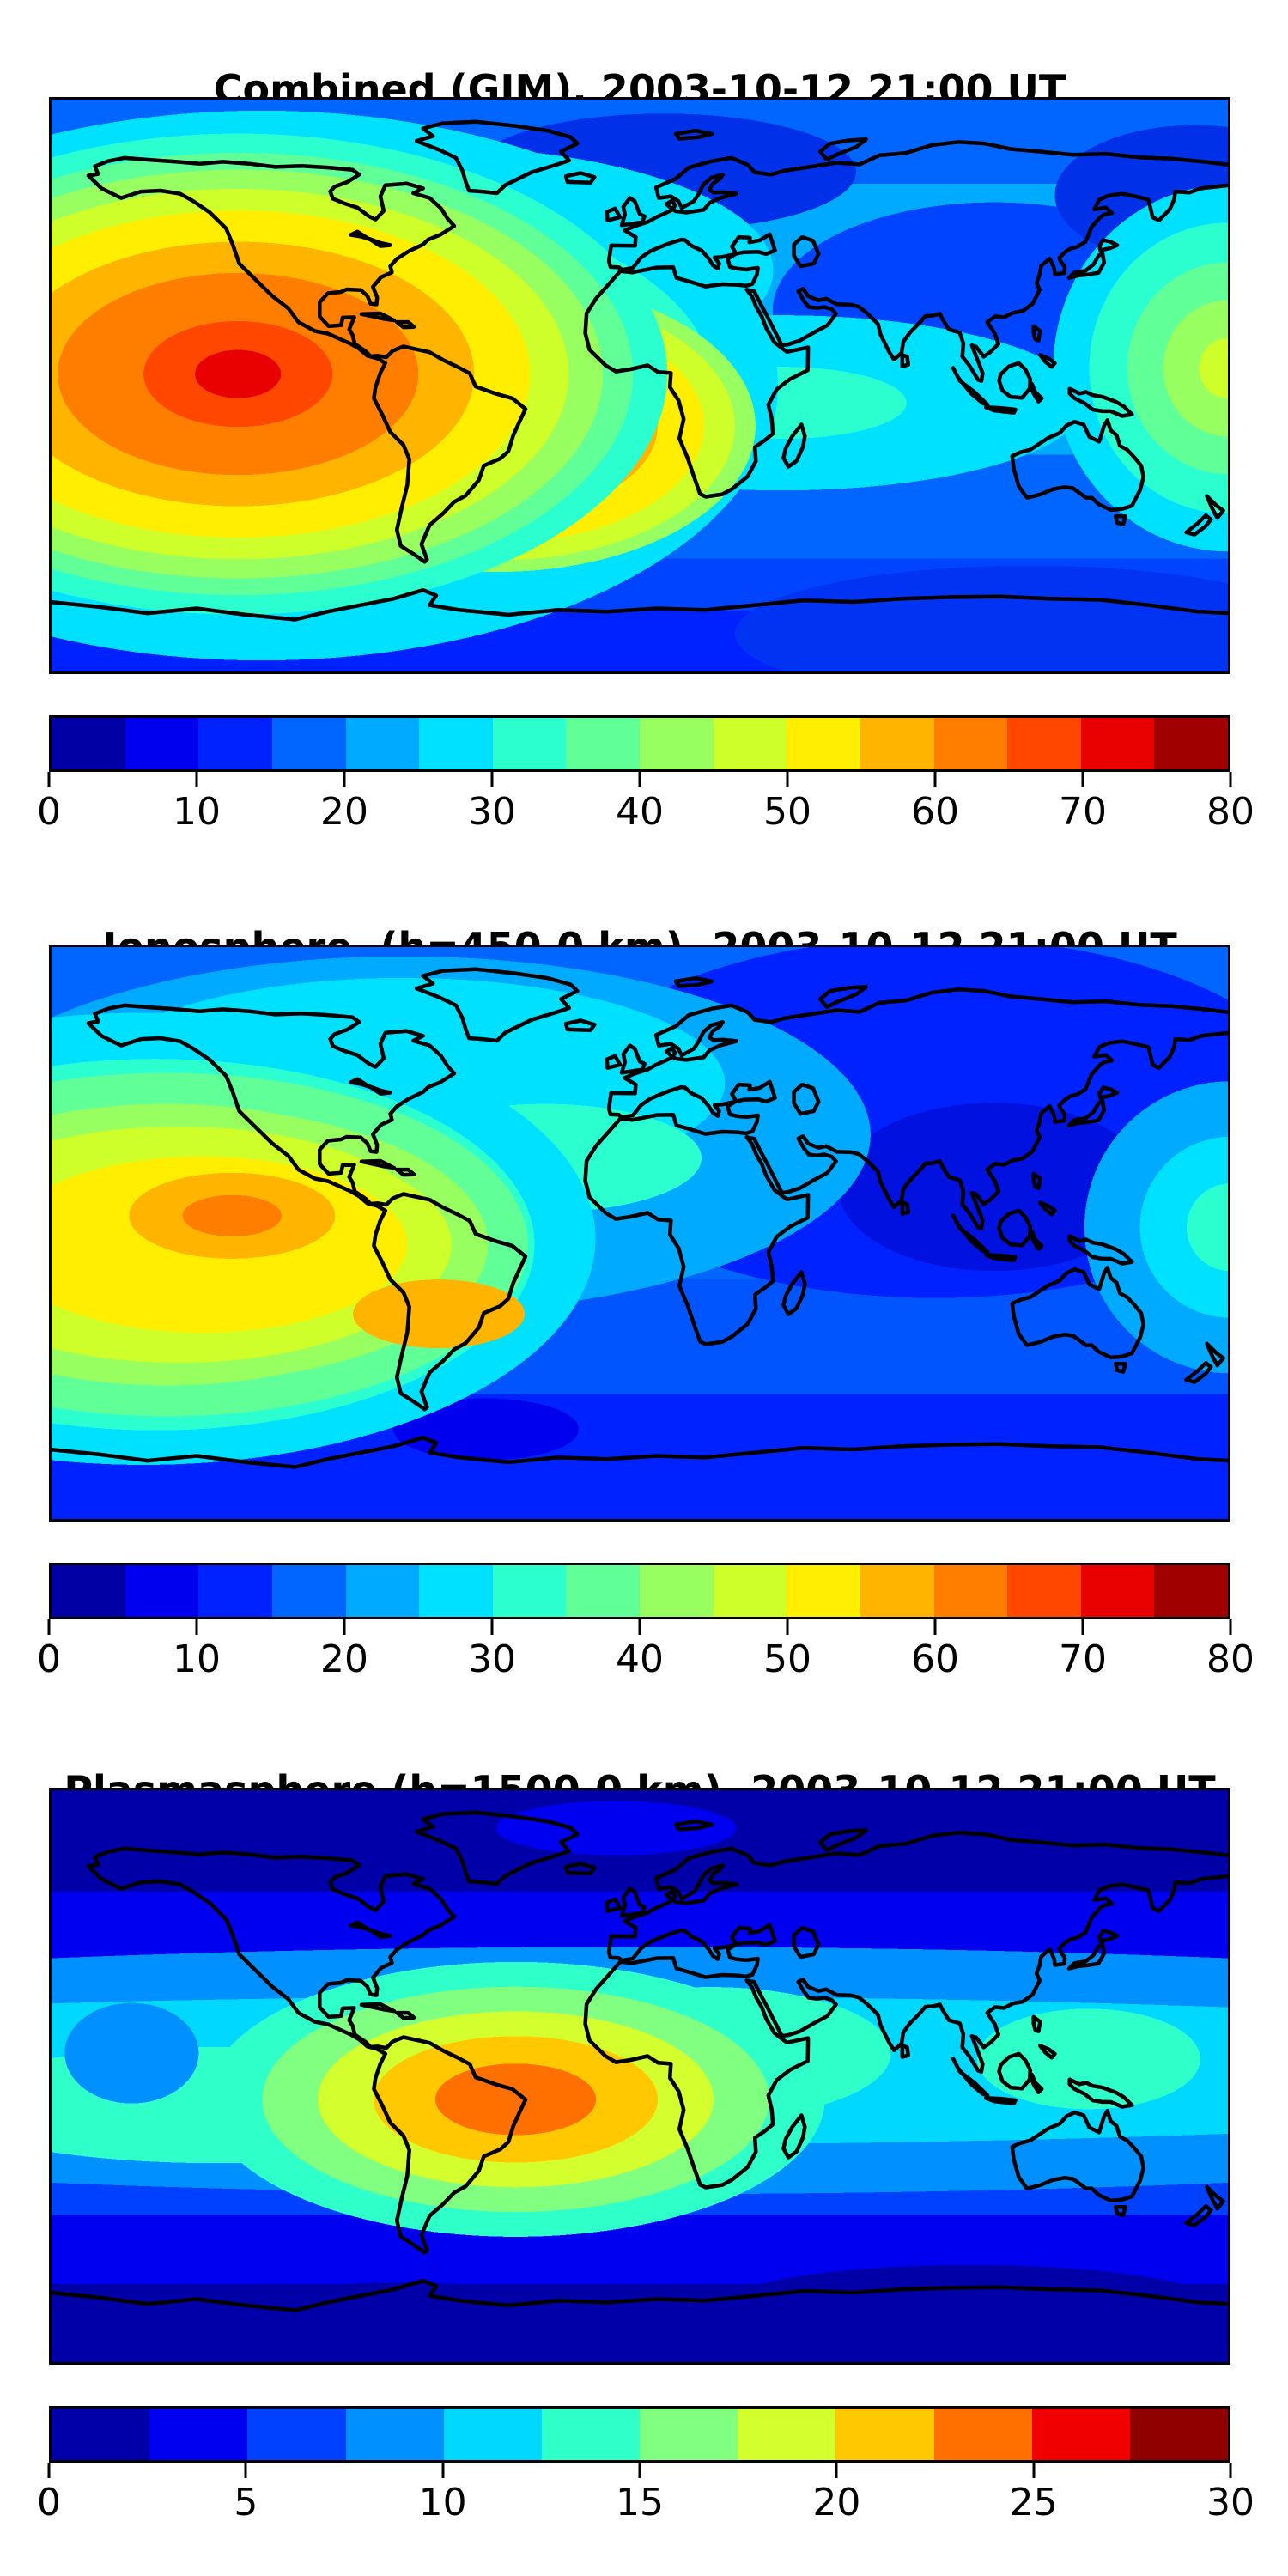 This screenshot has width=1288, height=2576. I want to click on colorbar-tick-label: 50, so click(787, 812).